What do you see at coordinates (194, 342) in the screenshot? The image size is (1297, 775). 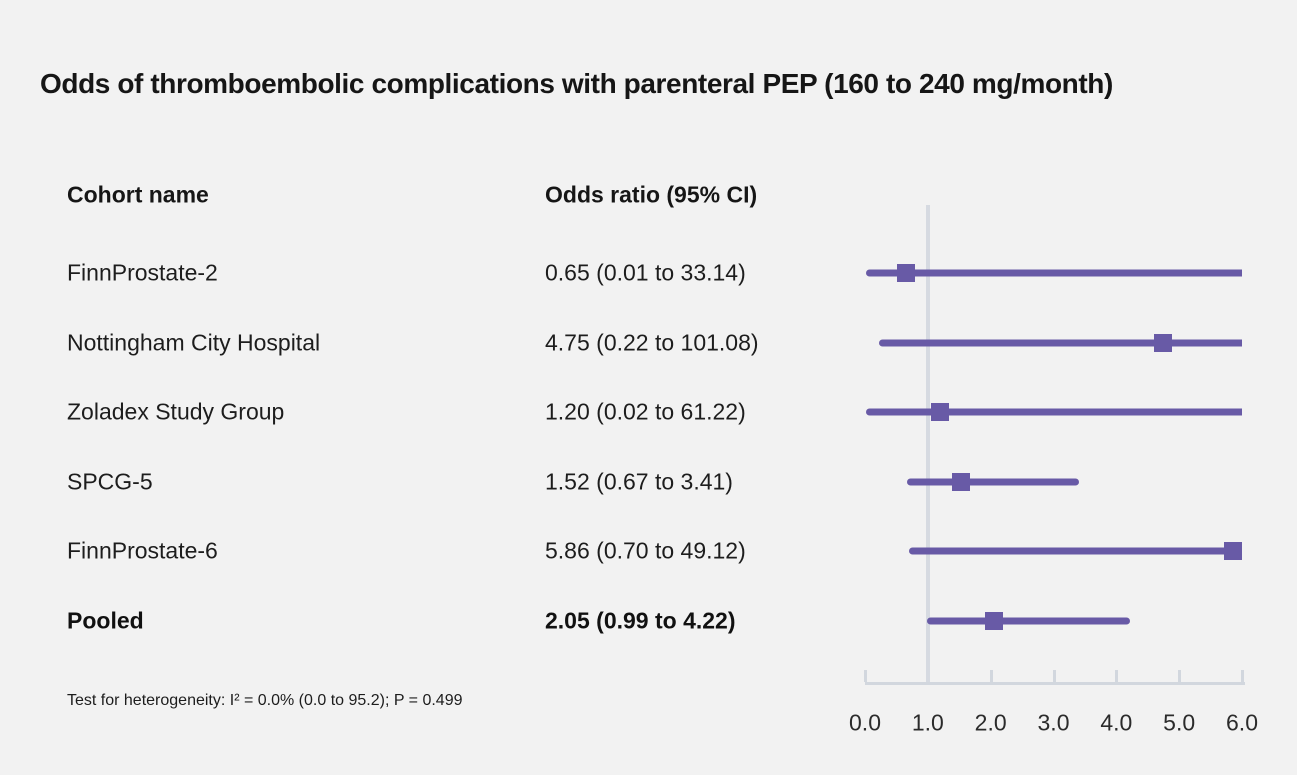 I see `cohort-name: Nottingham City Hospital` at bounding box center [194, 342].